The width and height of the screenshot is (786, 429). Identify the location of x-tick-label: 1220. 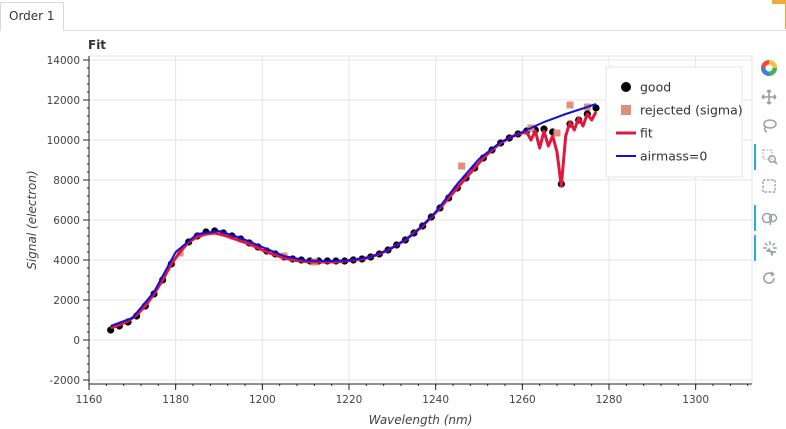
(349, 400).